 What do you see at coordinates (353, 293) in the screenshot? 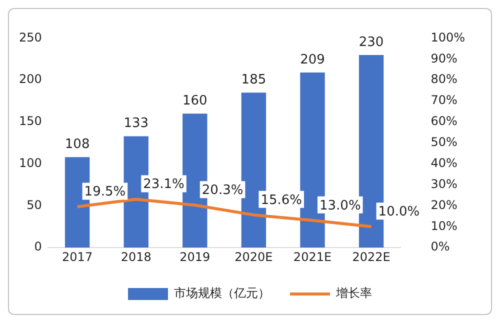
I see `legend-label: 增长率` at bounding box center [353, 293].